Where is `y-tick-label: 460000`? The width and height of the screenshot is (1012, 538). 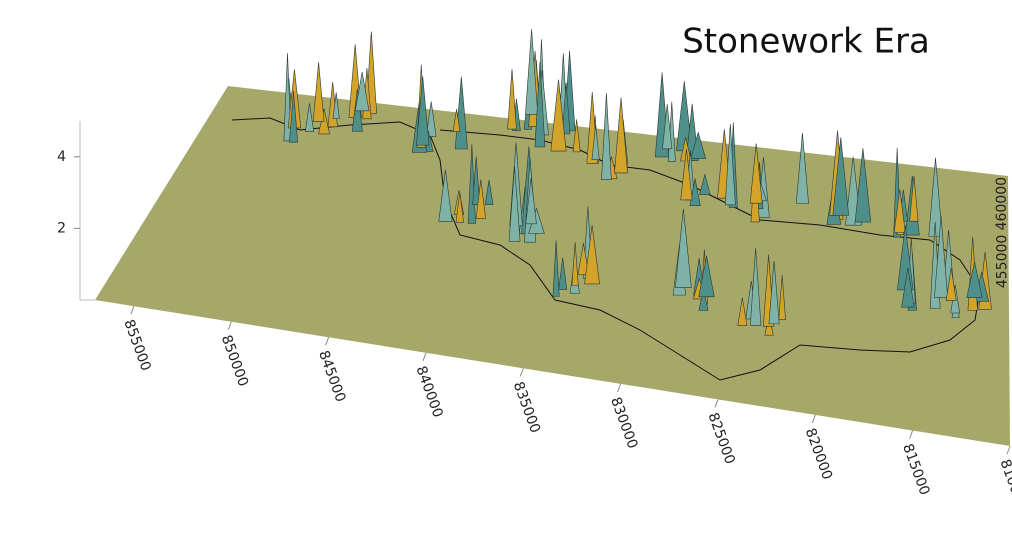 y-tick-label: 460000 is located at coordinates (1002, 203).